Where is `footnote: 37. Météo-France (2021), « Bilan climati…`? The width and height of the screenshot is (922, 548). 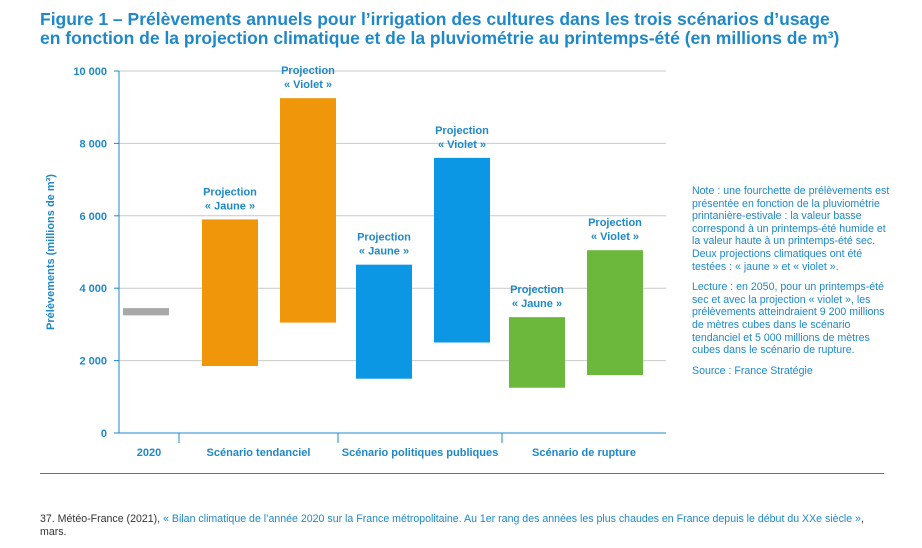 footnote: 37. Météo-France (2021), « Bilan climati… is located at coordinates (465, 526).